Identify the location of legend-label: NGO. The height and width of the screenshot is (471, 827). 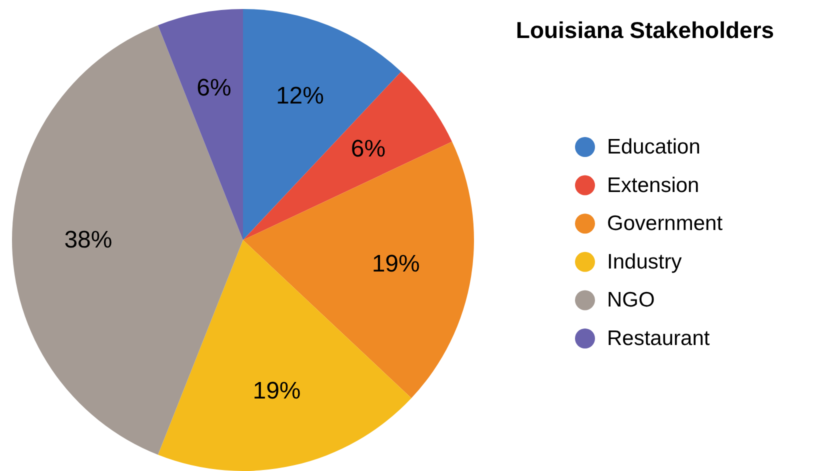
(631, 300).